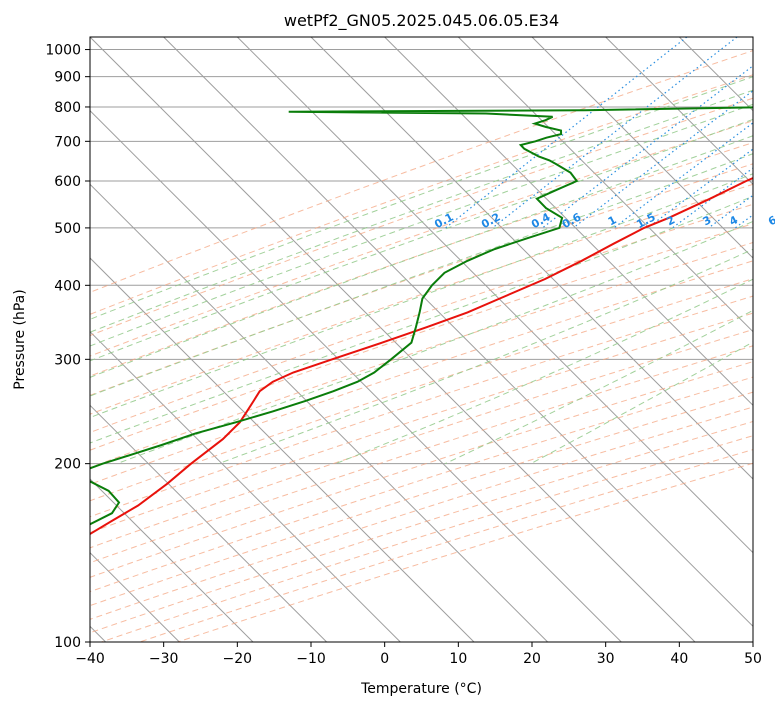 The image size is (775, 708). What do you see at coordinates (67, 360) in the screenshot?
I see `y-tick-label: 300` at bounding box center [67, 360].